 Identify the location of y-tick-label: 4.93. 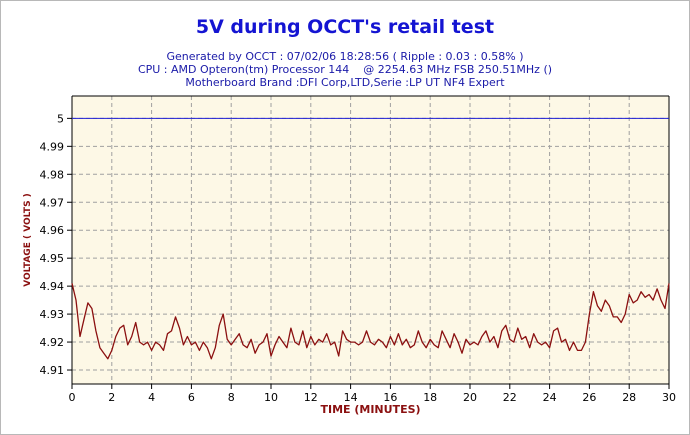
(52, 314).